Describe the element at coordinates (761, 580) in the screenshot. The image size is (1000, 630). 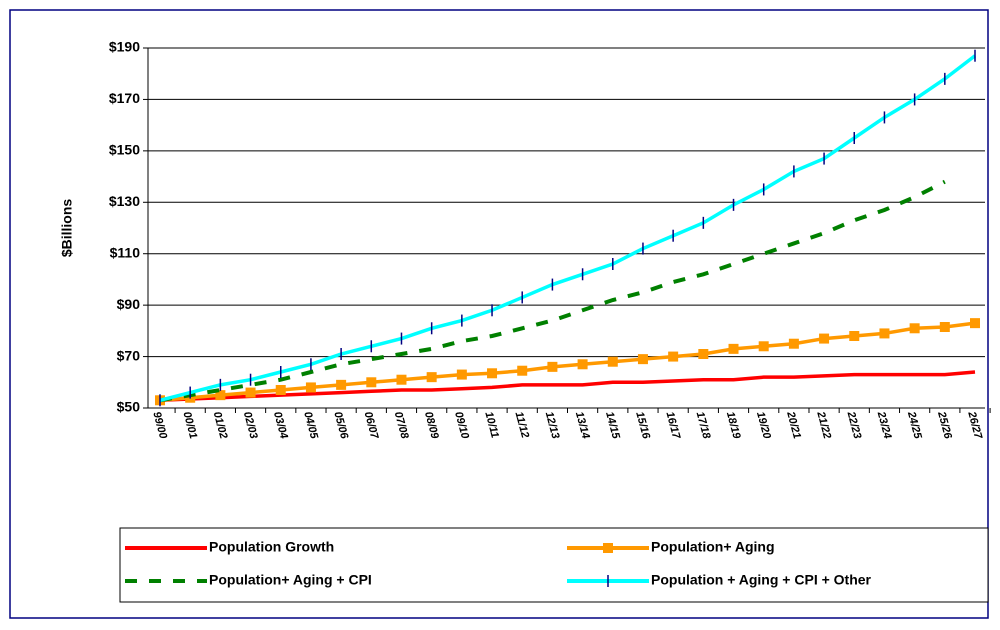
I see `legend-label: Population + Aging + CPI + Other` at that location.